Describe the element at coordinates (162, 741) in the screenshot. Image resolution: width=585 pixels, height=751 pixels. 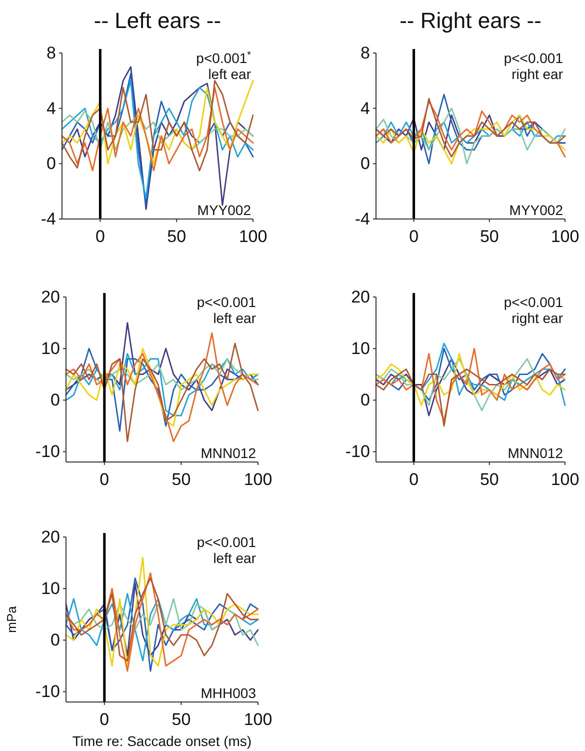
I see `x-axis-title: Time re: Saccade onset (ms)` at that location.